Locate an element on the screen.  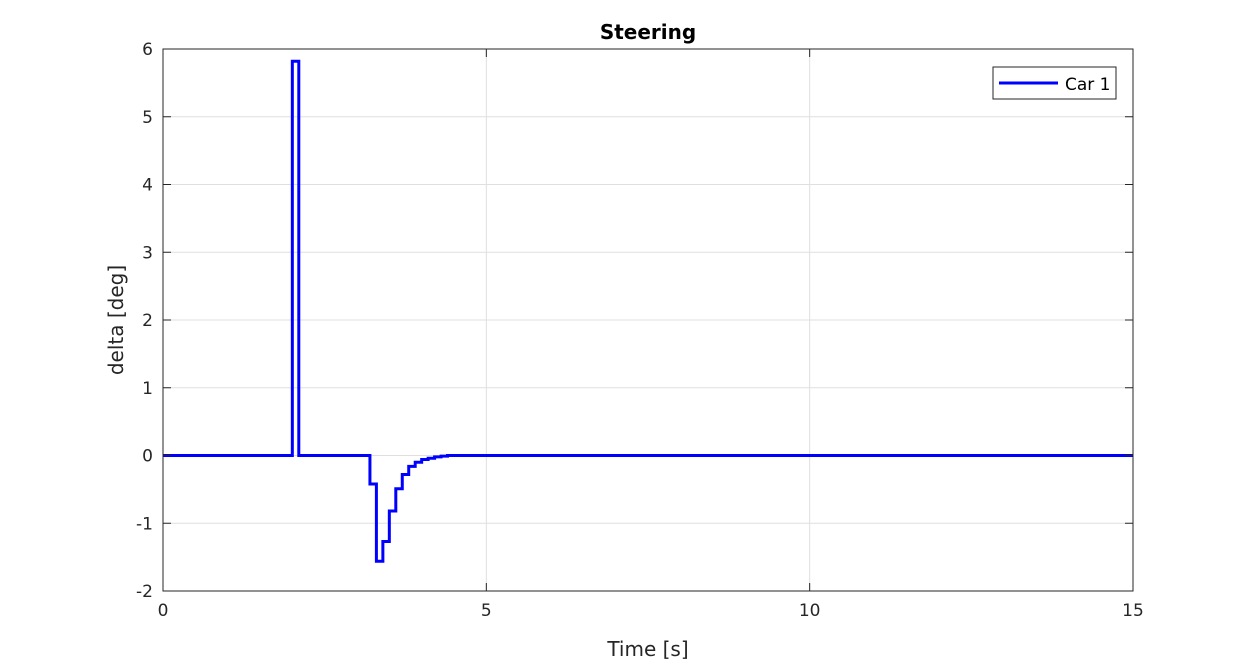
y-tick-label: 5 is located at coordinates (147, 118).